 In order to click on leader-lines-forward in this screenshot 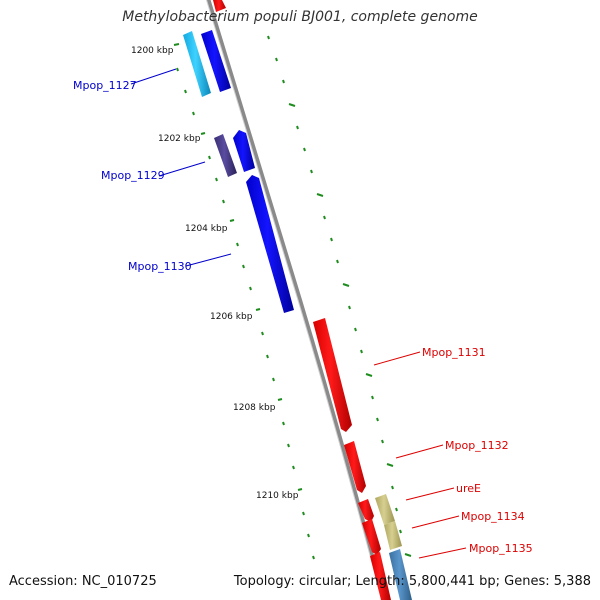, I will do `click(181, 167)`.